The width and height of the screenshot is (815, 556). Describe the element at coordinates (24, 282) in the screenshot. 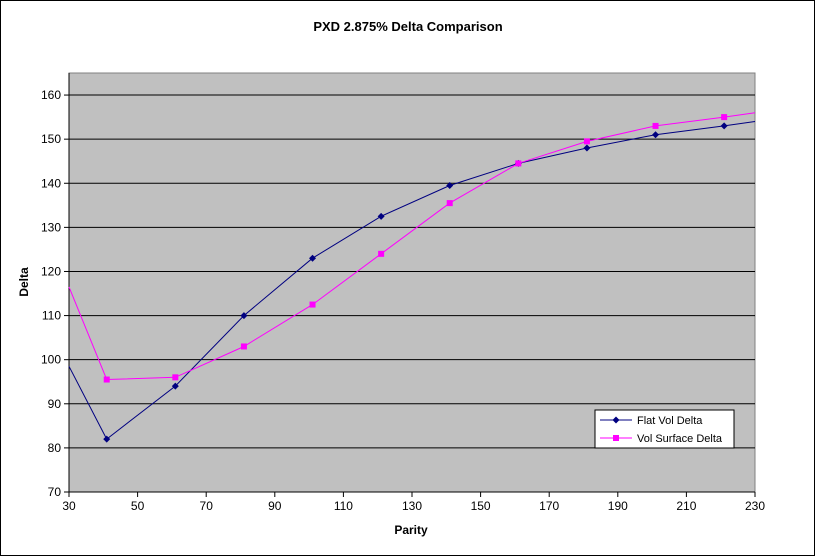

I see `y-axis-title: Delta` at that location.